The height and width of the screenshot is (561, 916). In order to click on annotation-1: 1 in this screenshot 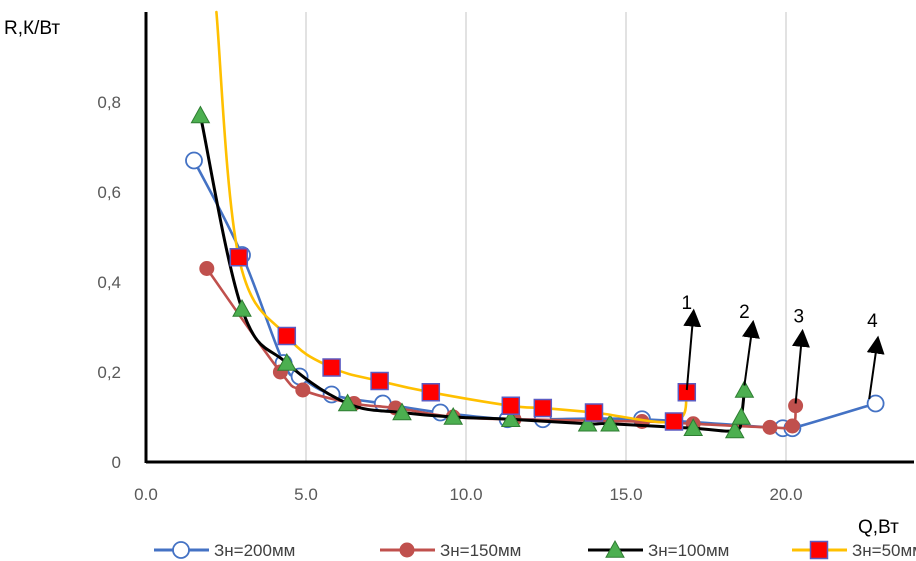, I will do `click(692, 342)`.